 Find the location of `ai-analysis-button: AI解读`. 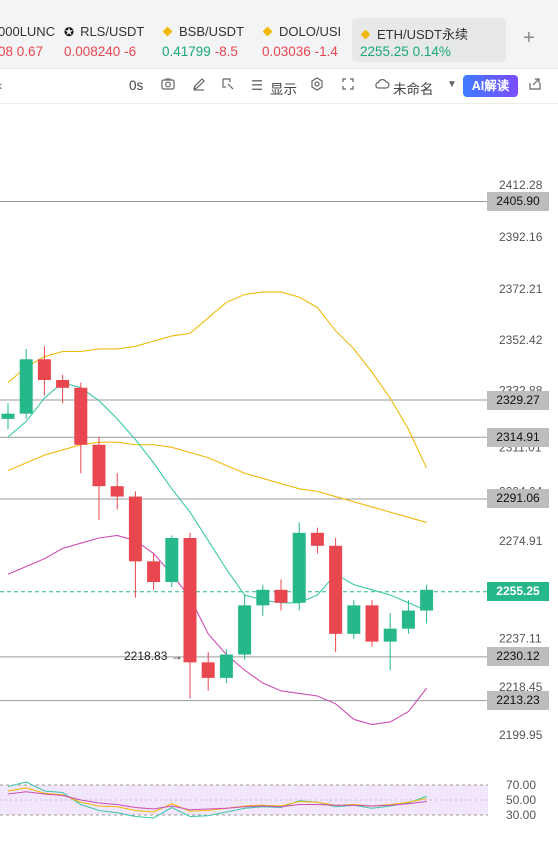

ai-analysis-button: AI解读 is located at coordinates (490, 86).